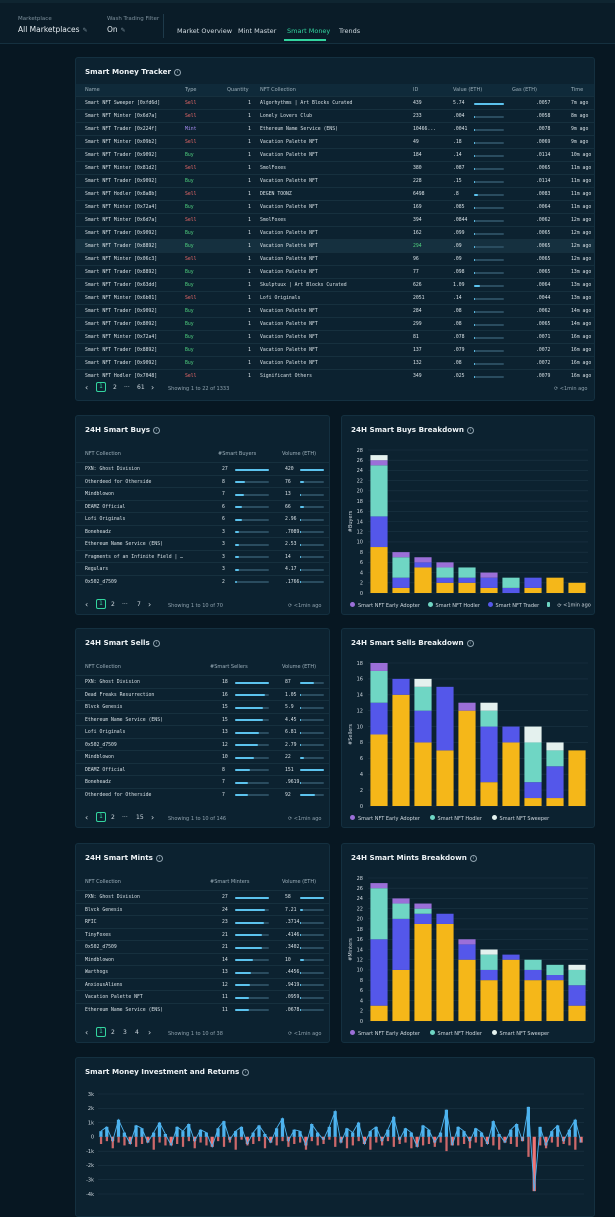 Image resolution: width=615 pixels, height=1217 pixels. What do you see at coordinates (455, 818) in the screenshot?
I see `legend-hodler: Smart NFT Hodler` at bounding box center [455, 818].